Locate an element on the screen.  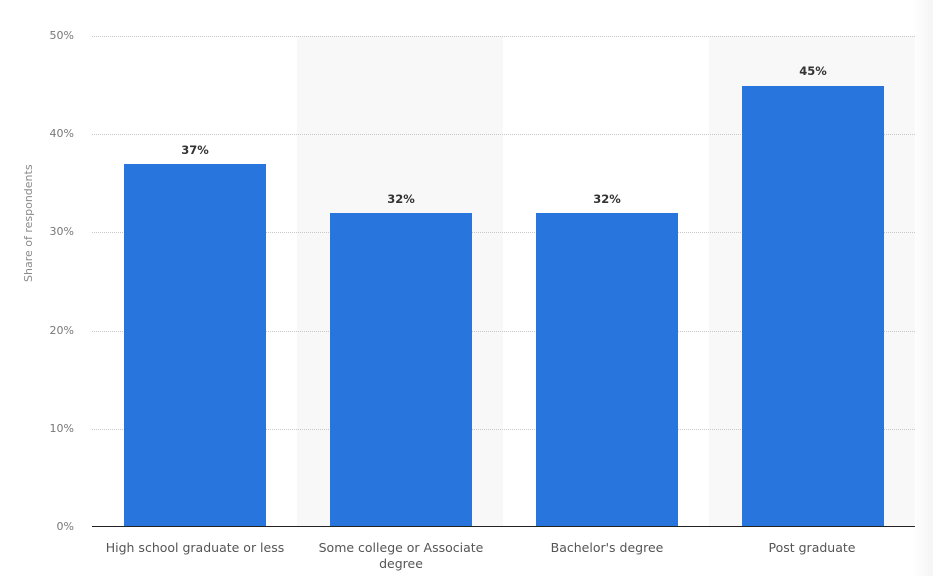
right-edge-fade is located at coordinates (923, 288).